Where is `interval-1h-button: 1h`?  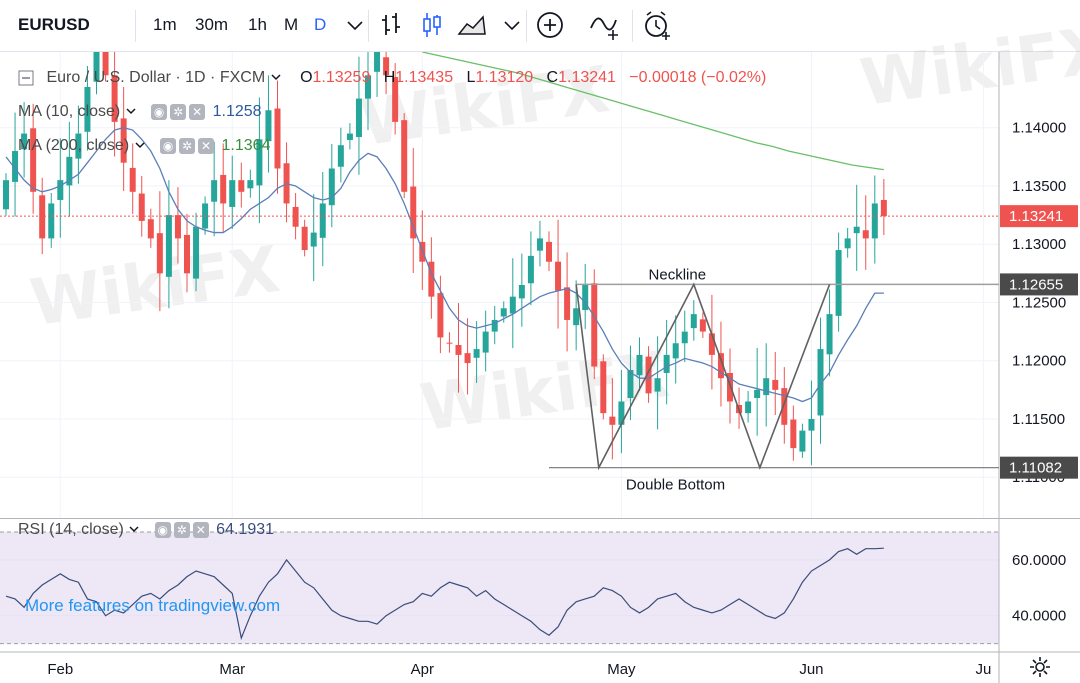
interval-1h-button: 1h is located at coordinates (257, 24).